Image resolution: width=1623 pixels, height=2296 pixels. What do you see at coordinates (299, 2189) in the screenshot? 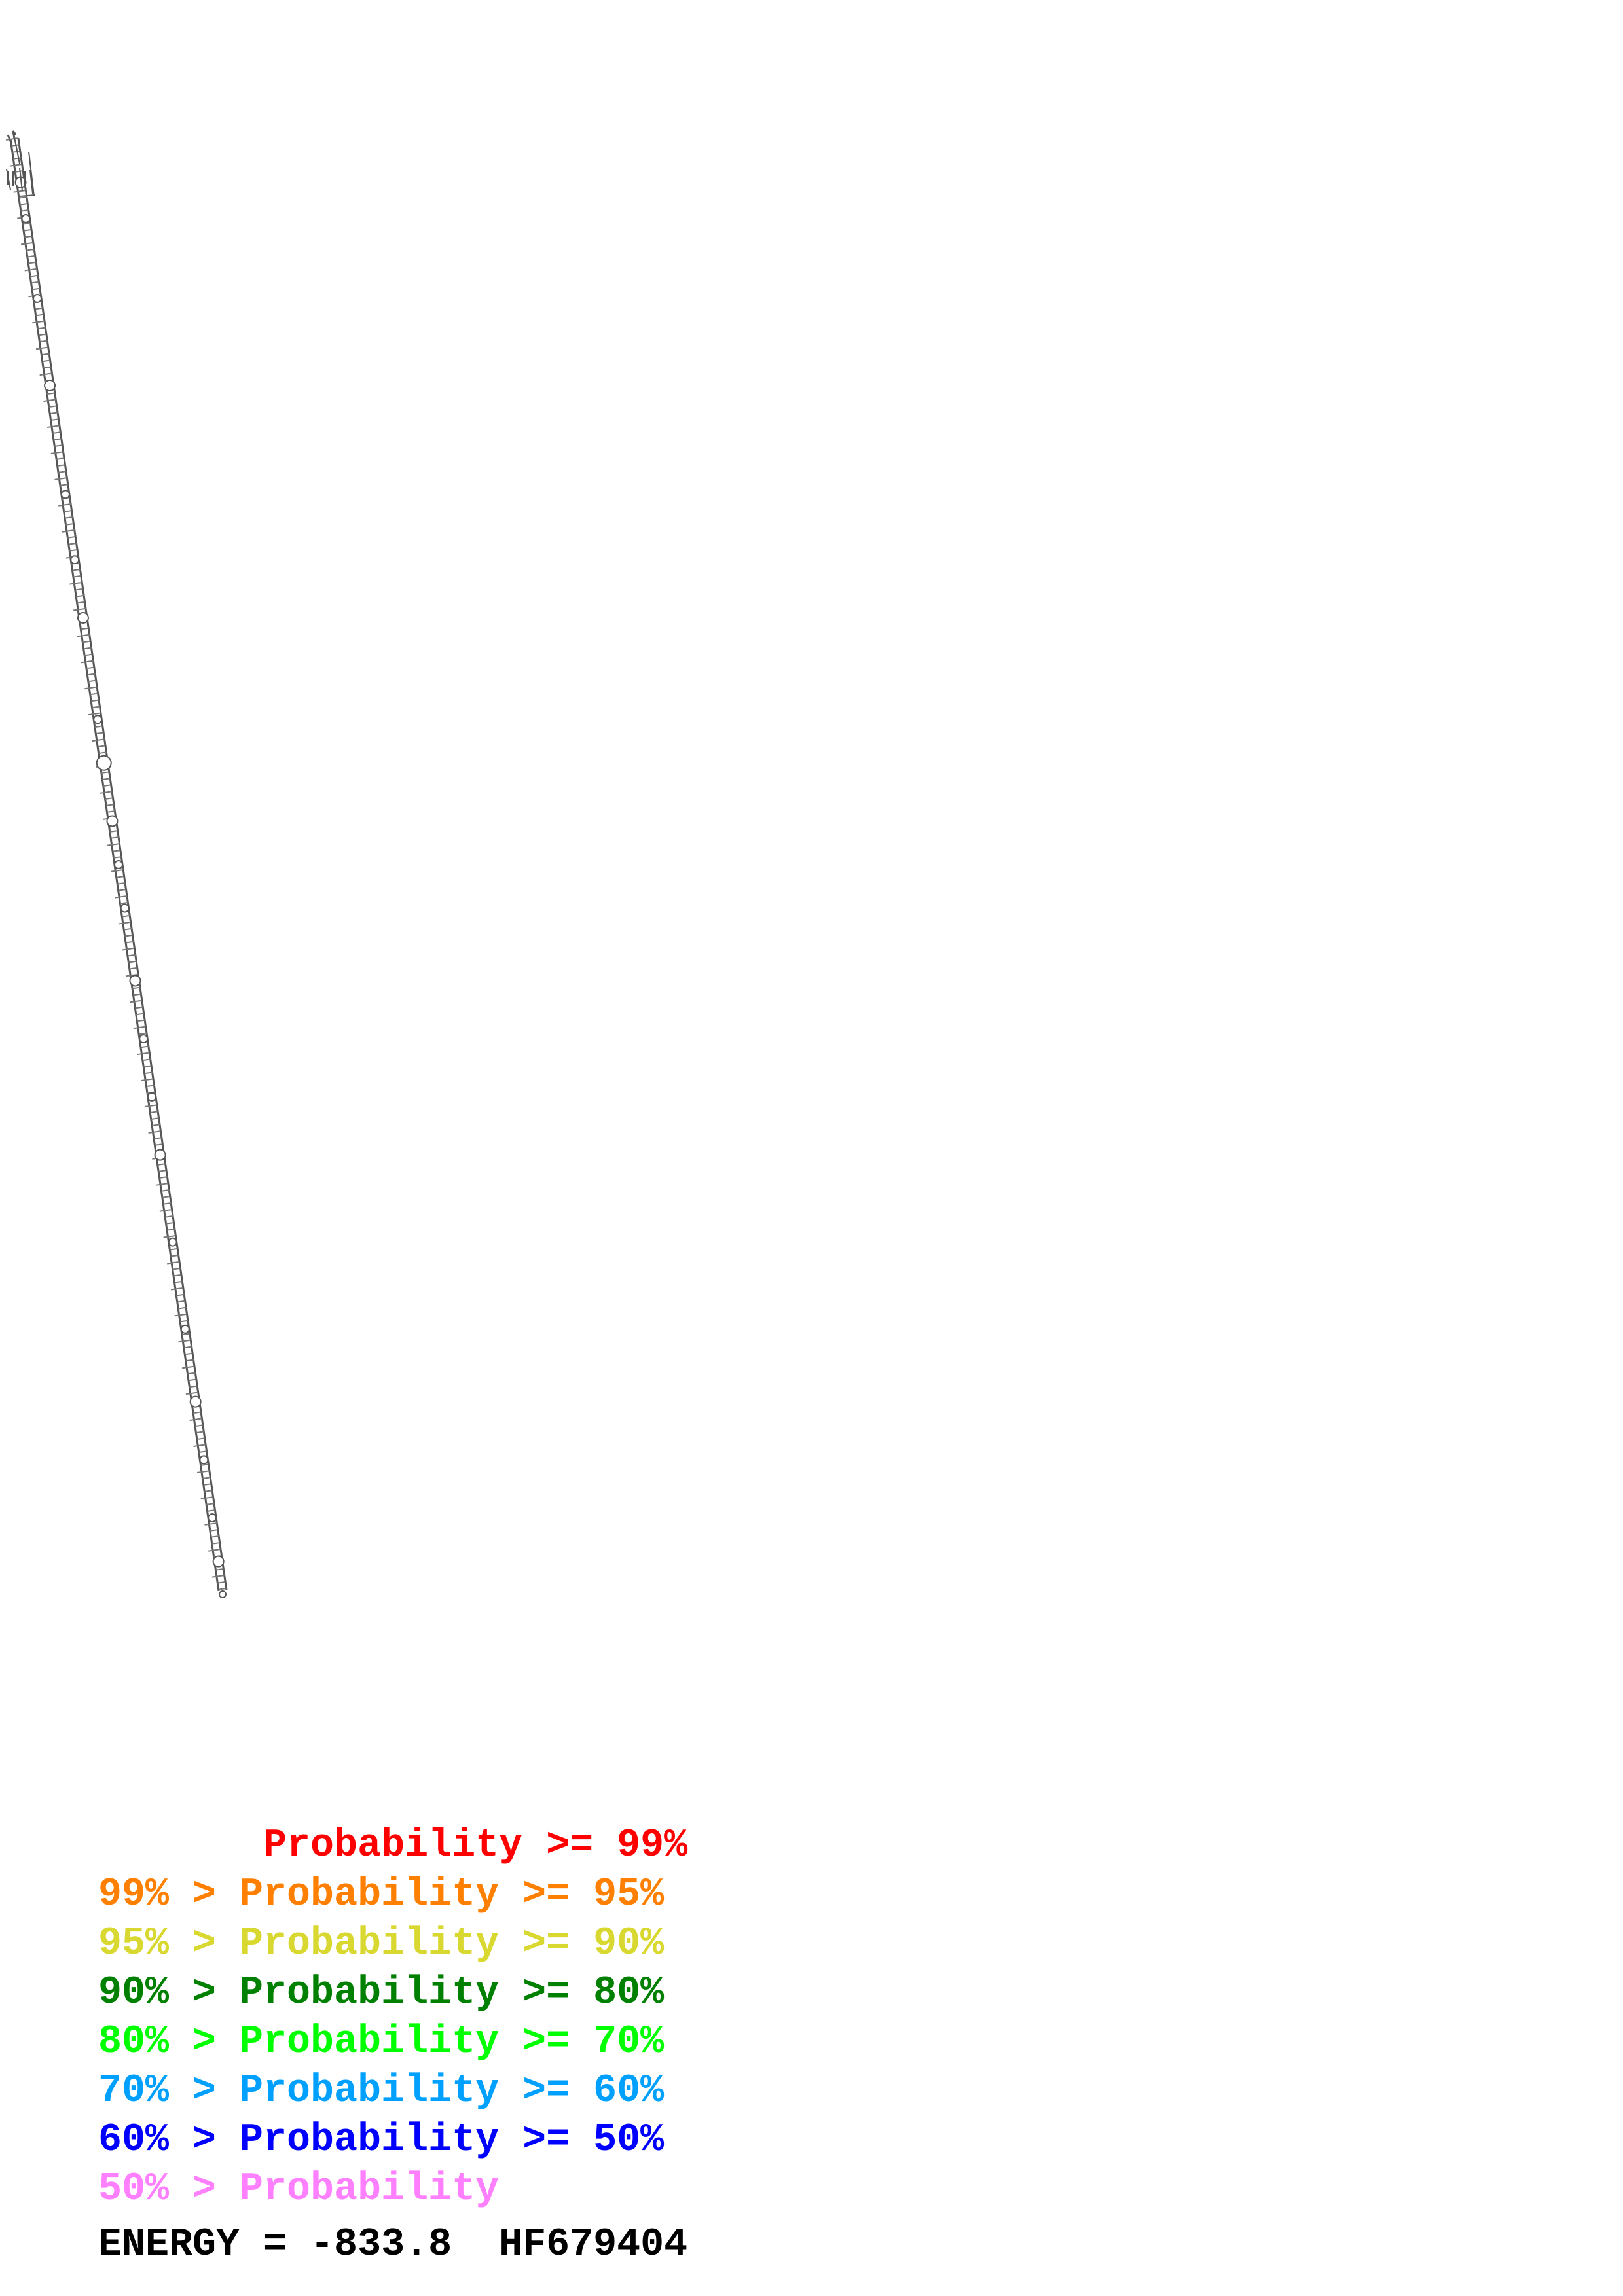
I see `legend-row-below-50: 50% > Probability` at bounding box center [299, 2189].